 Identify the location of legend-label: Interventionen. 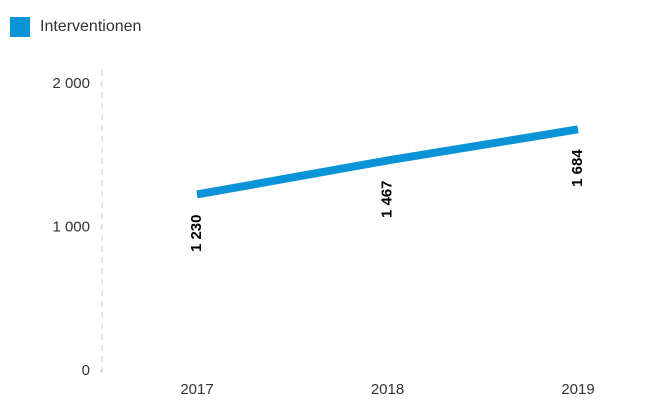
(90, 26).